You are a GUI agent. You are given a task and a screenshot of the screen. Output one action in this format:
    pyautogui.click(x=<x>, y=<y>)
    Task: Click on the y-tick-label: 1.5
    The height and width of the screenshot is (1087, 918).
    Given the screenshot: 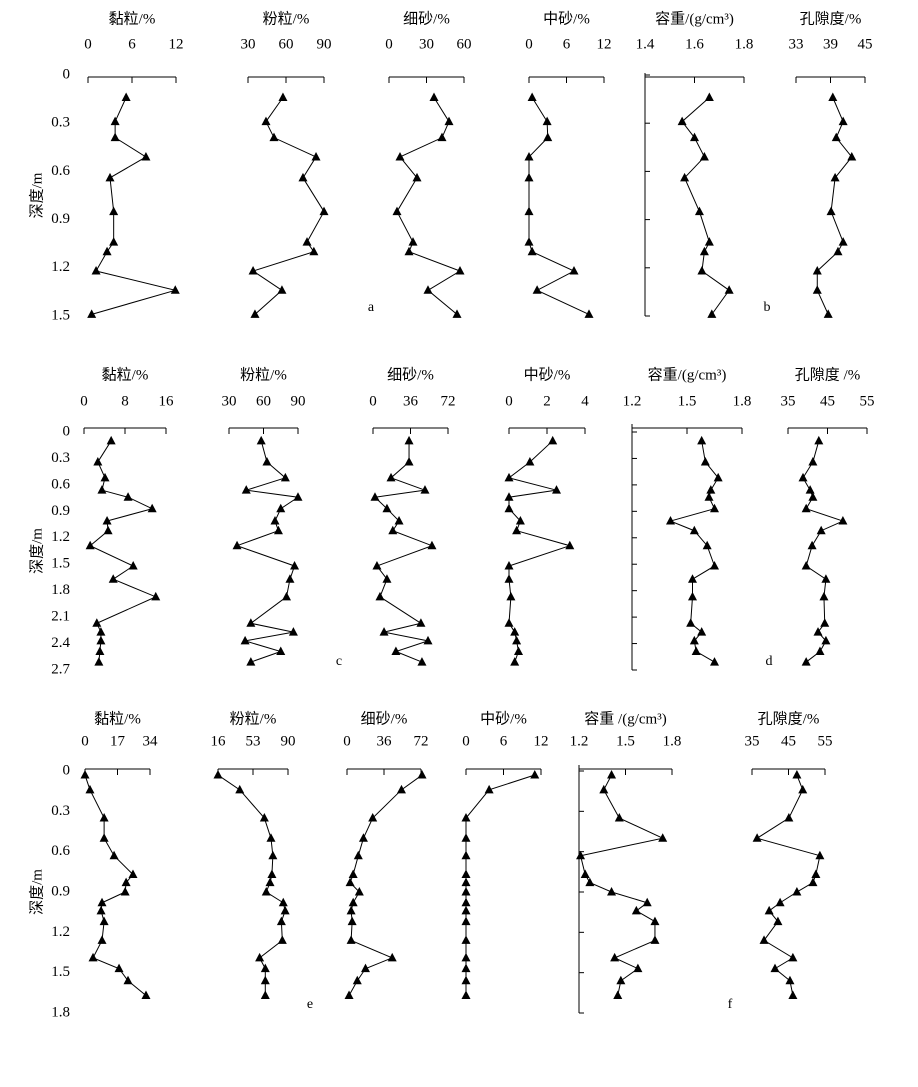 What is the action you would take?
    pyautogui.click(x=60, y=972)
    